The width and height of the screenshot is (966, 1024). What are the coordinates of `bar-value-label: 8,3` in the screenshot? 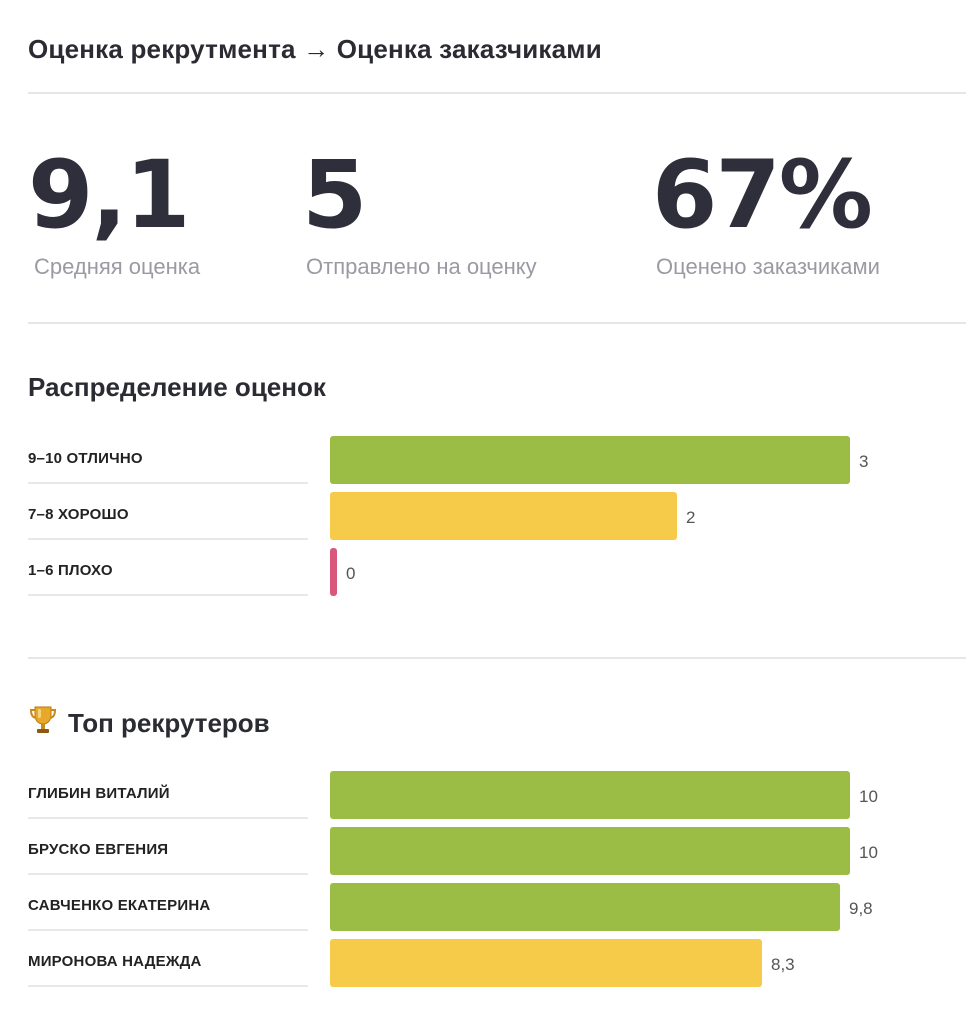 It's located at (783, 964).